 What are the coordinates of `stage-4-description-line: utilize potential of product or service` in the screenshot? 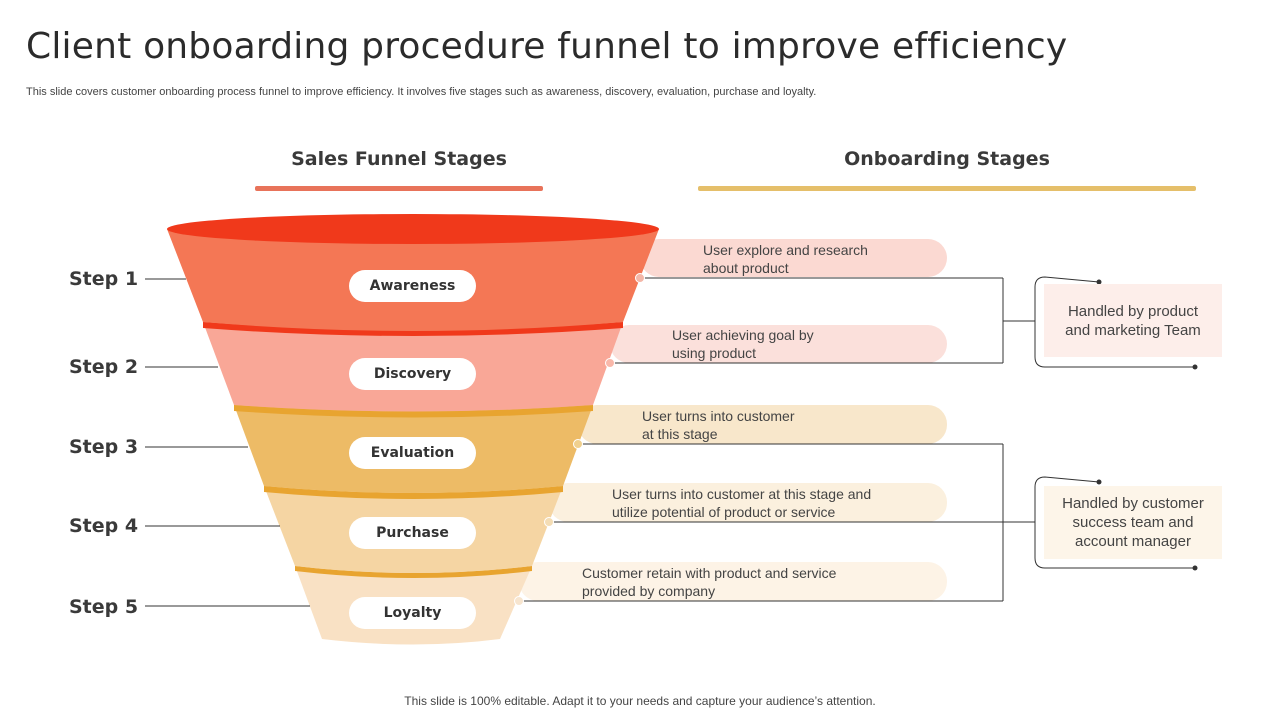 It's located at (724, 512).